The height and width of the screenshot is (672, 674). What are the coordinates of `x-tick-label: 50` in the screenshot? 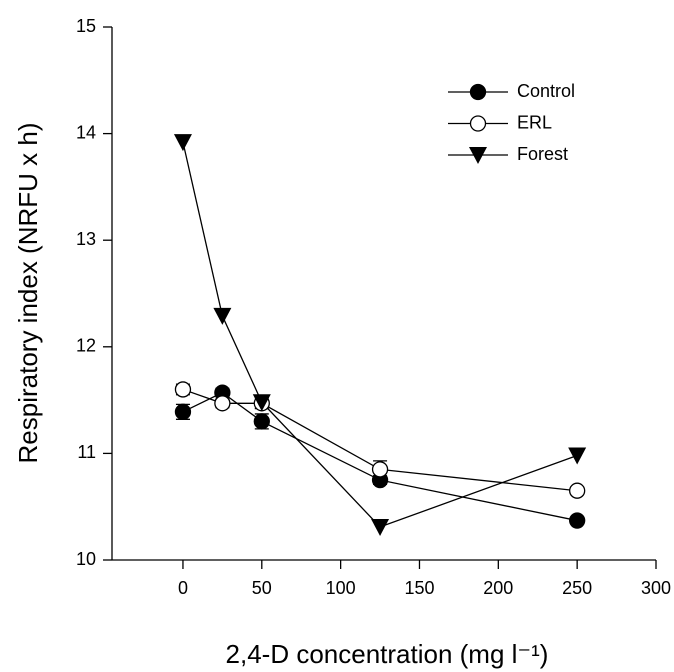 It's located at (262, 588).